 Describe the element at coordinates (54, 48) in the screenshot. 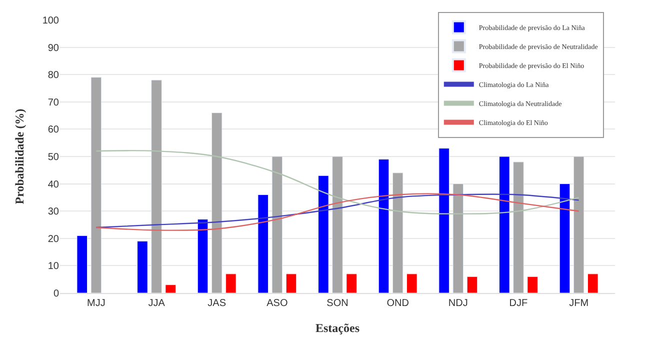

I see `y-tick-label: 90` at that location.